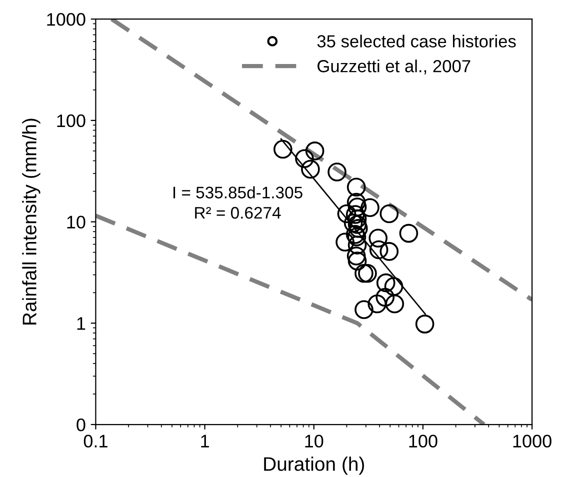  What do you see at coordinates (71, 121) in the screenshot?
I see `y-tick-label: 100` at bounding box center [71, 121].